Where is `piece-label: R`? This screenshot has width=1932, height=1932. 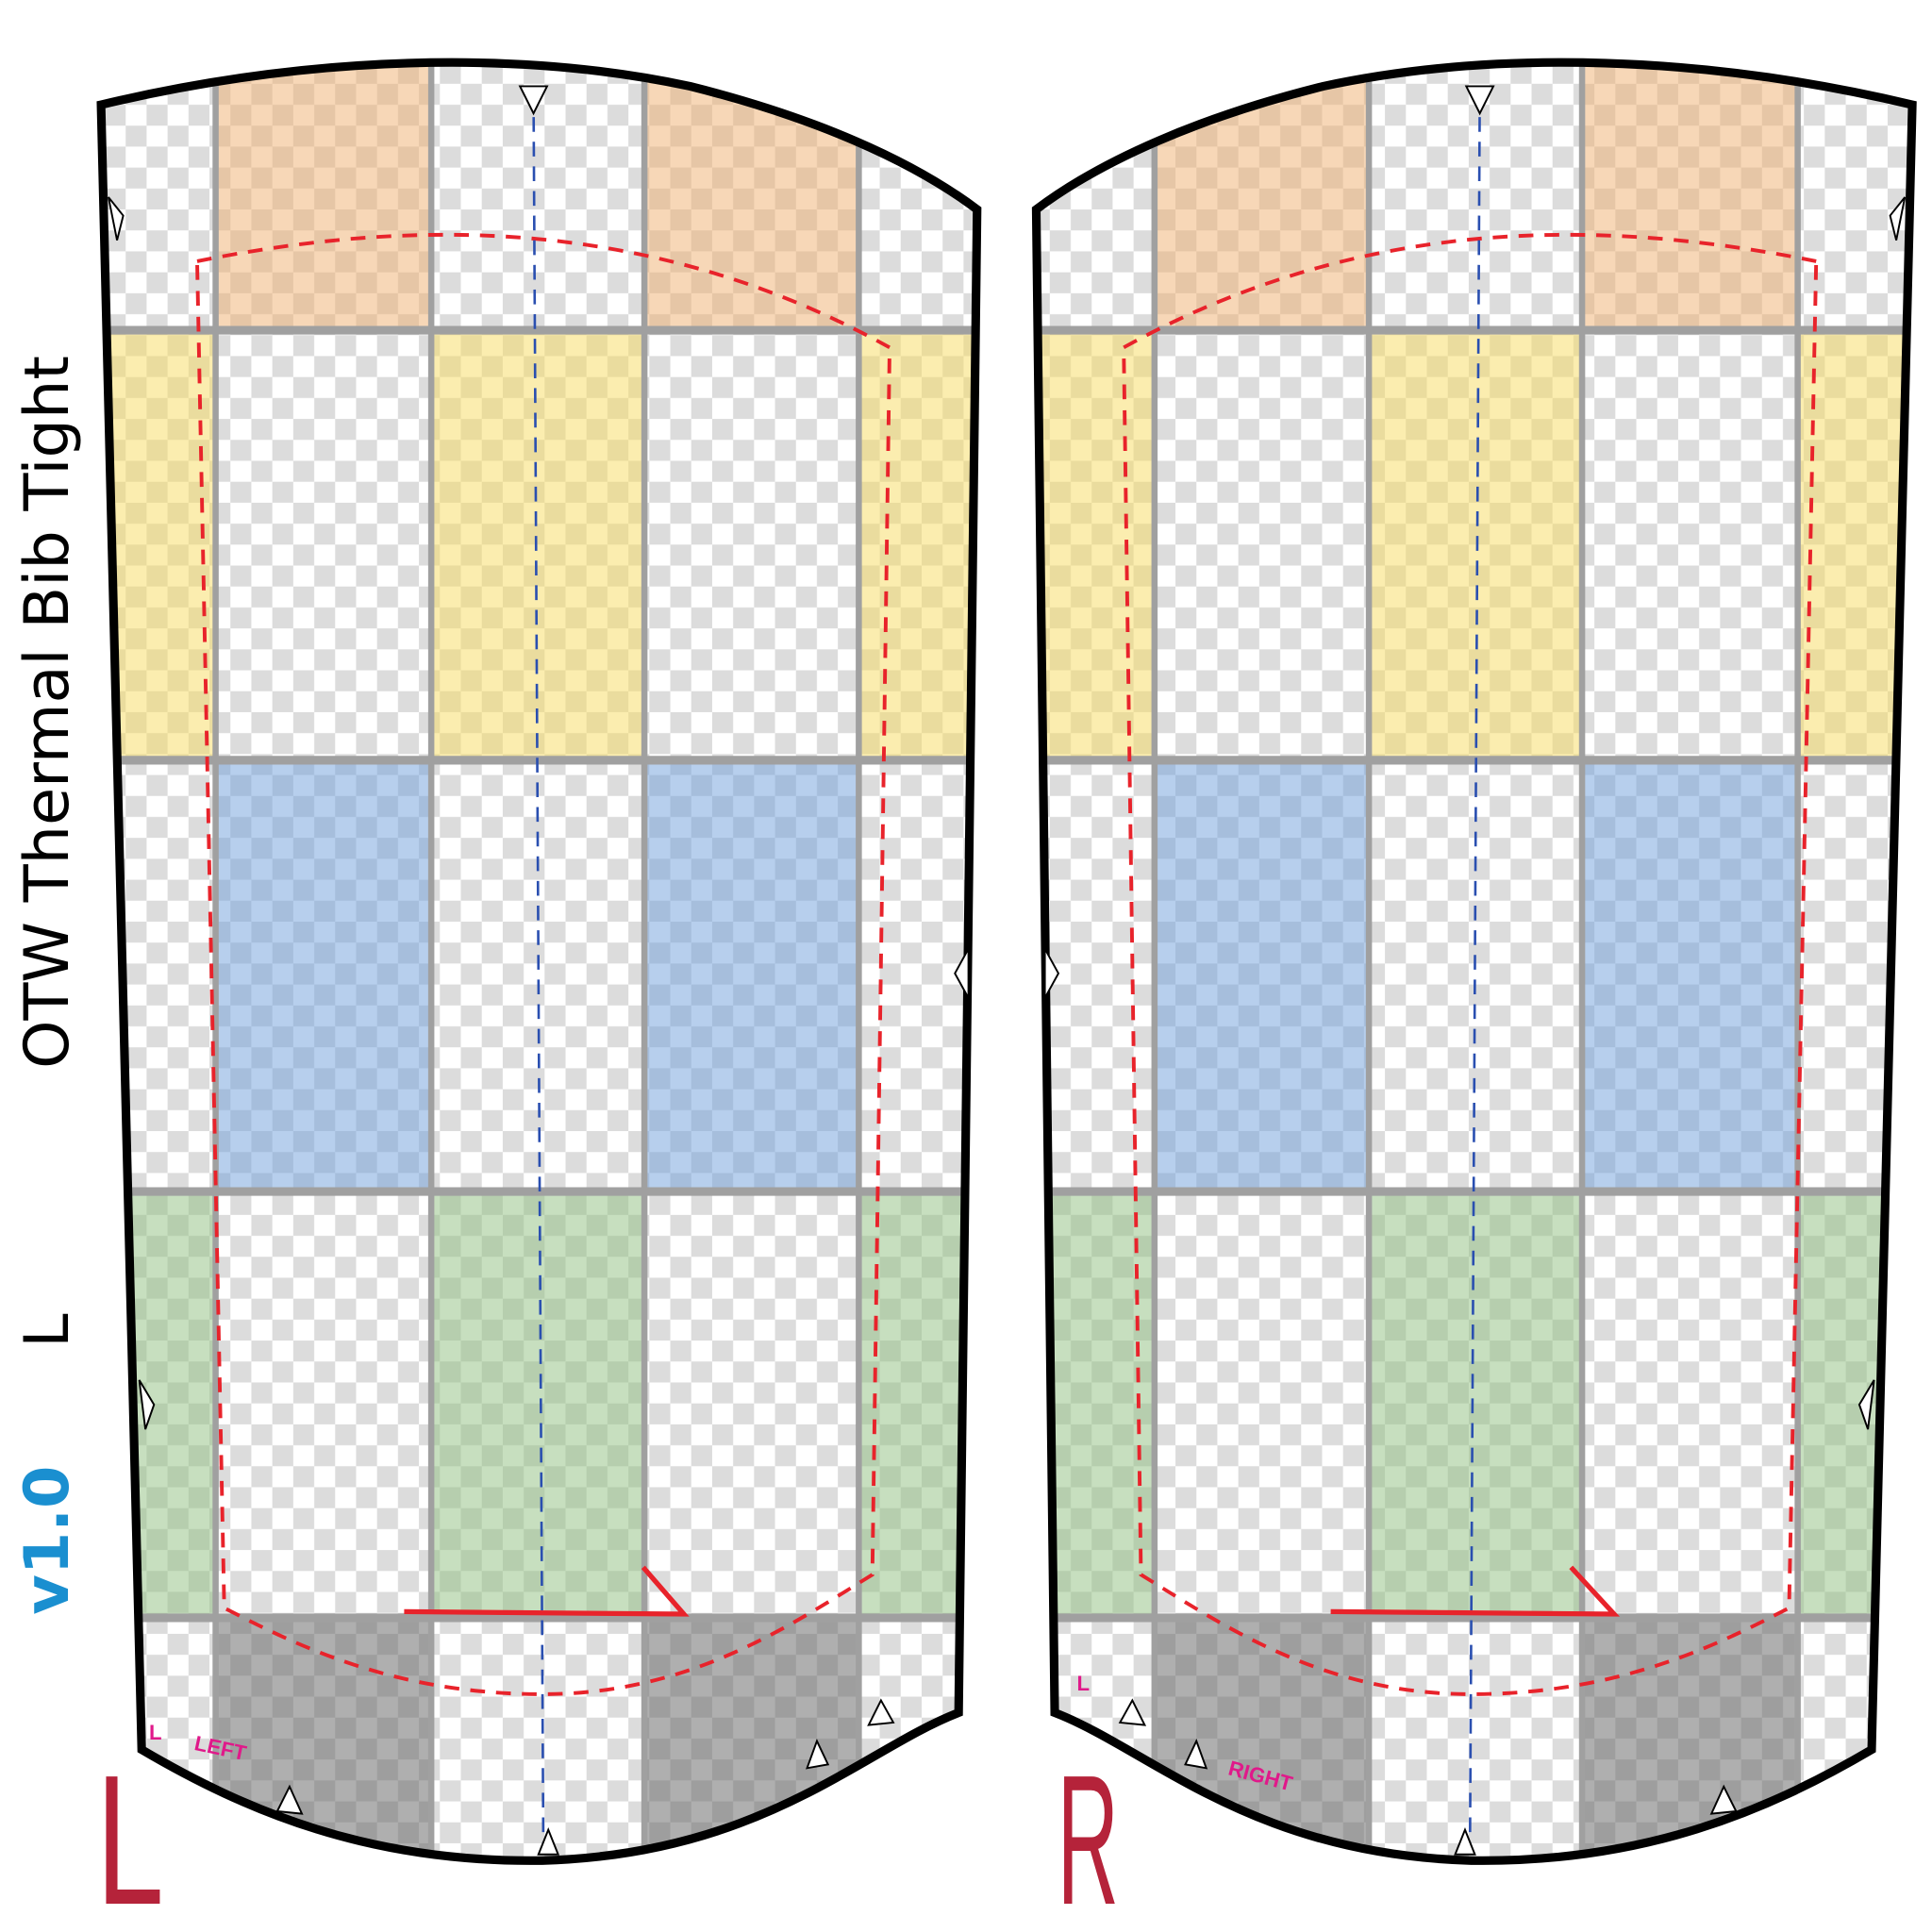
piece-label: R is located at coordinates (1089, 1834).